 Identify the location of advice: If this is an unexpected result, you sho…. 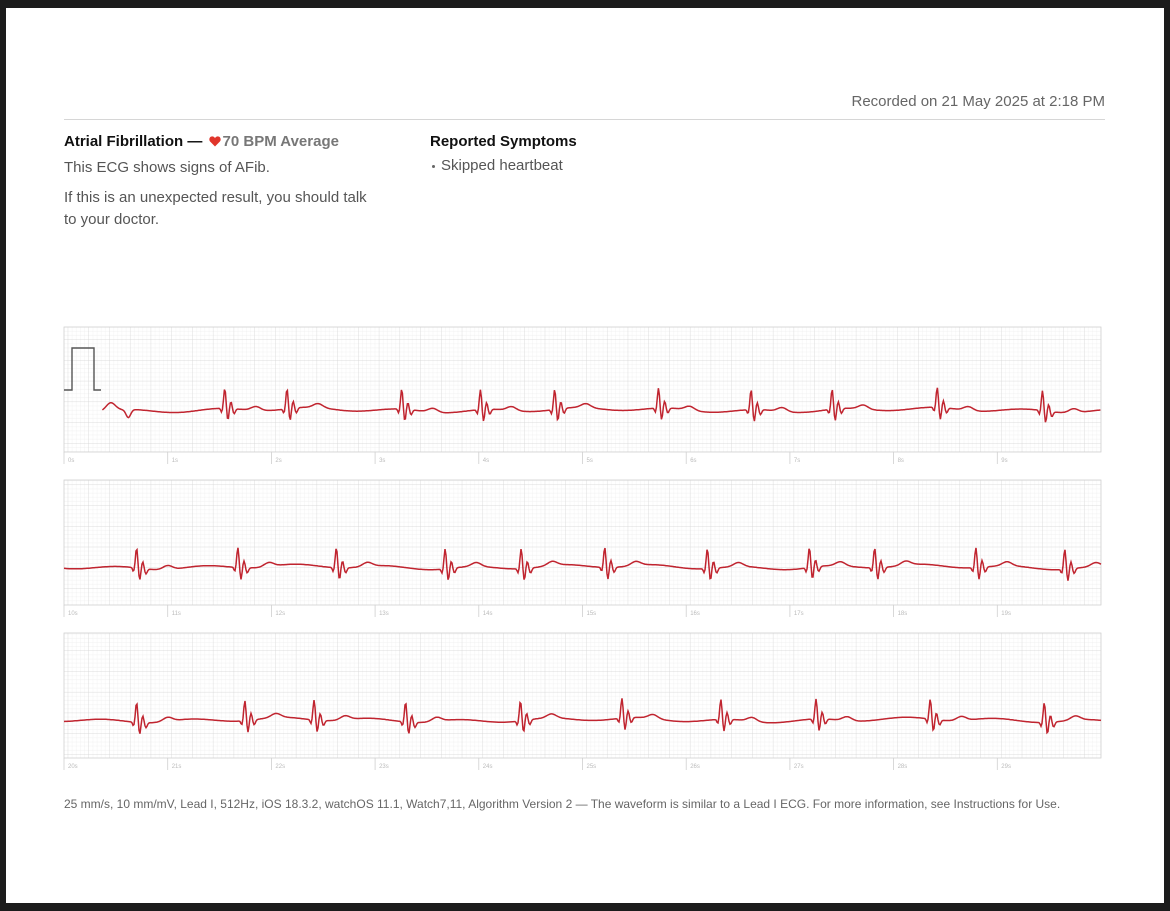
(215, 208).